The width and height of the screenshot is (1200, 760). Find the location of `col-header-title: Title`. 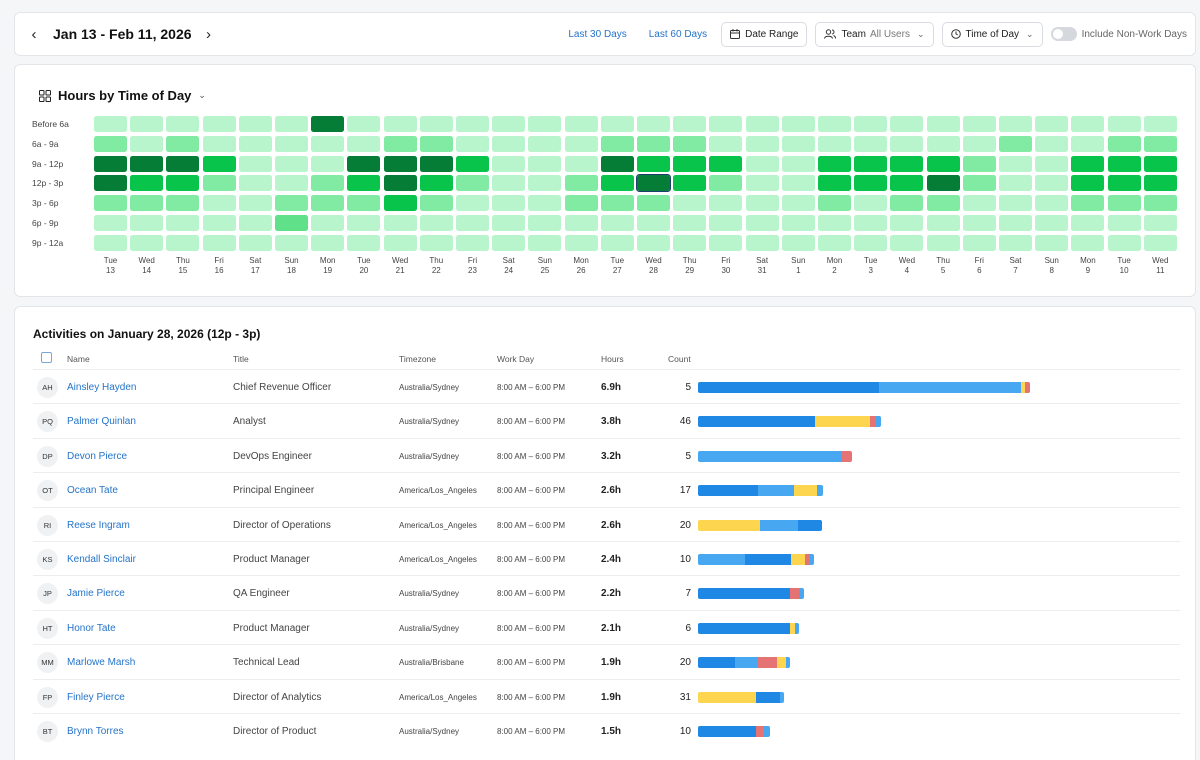

col-header-title: Title is located at coordinates (241, 359).